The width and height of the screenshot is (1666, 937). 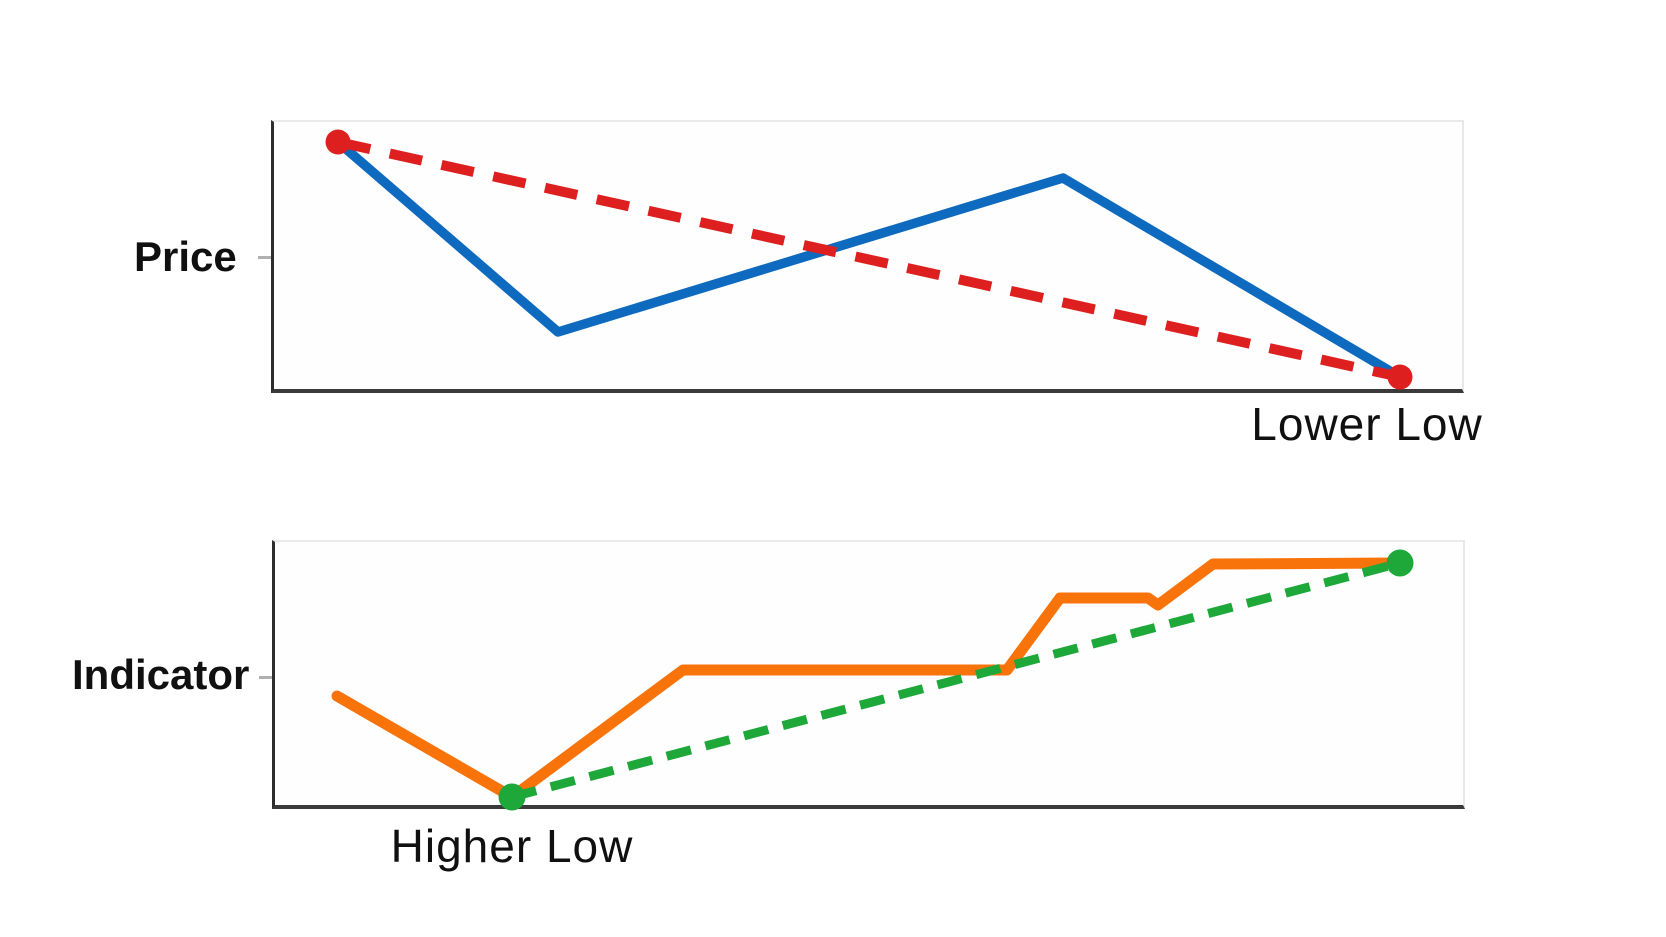 What do you see at coordinates (265, 677) in the screenshot?
I see `indicator-y-axis-tick` at bounding box center [265, 677].